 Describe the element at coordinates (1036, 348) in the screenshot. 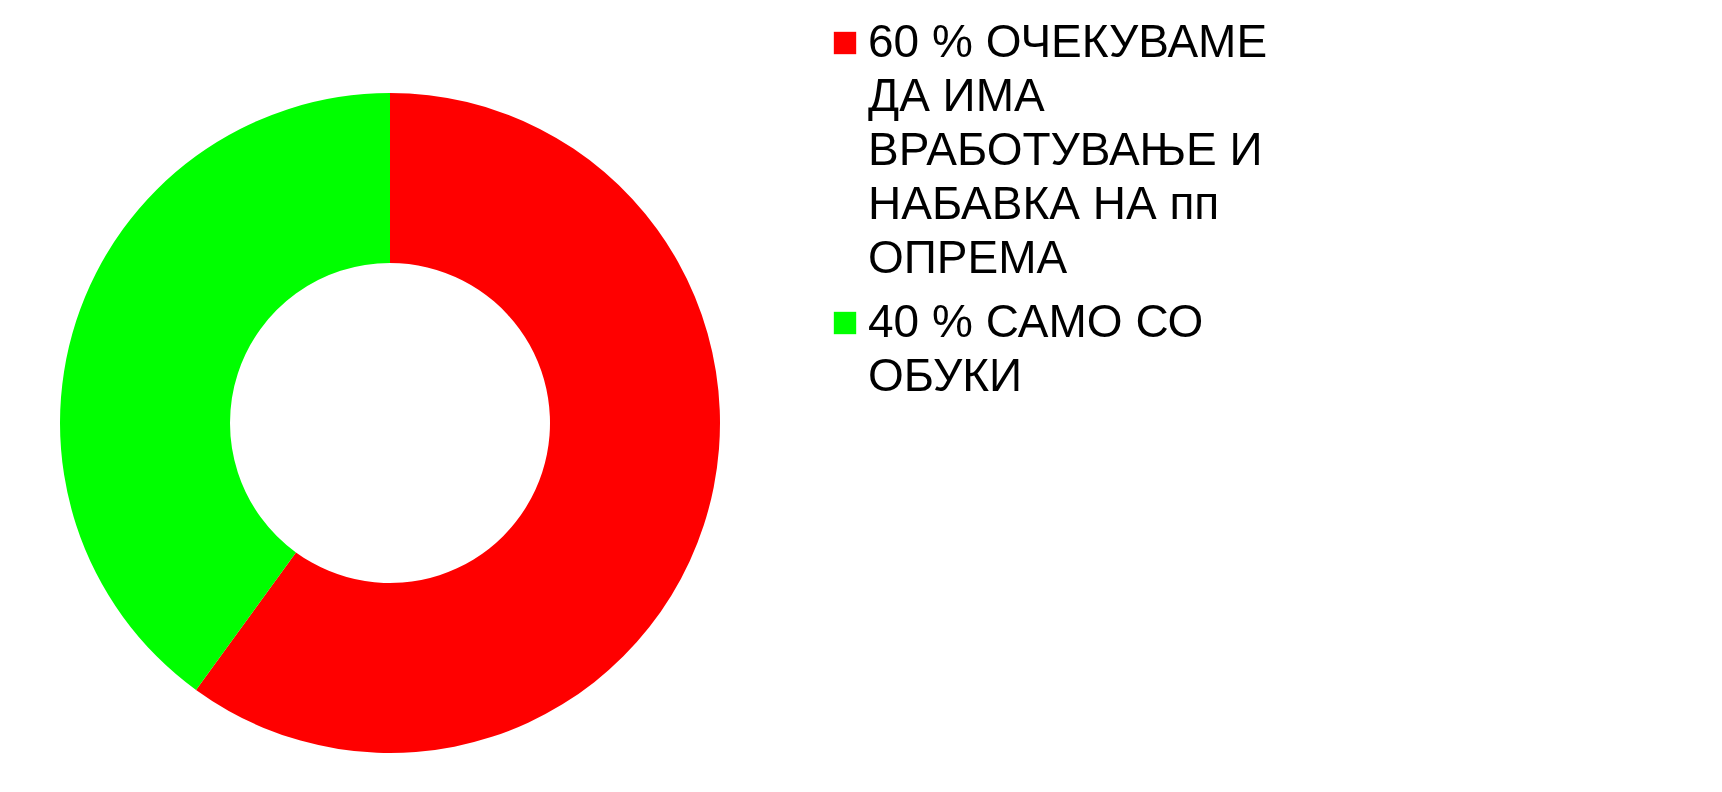

I see `legend-label: 40 % САМО СО ОБУКИ` at that location.